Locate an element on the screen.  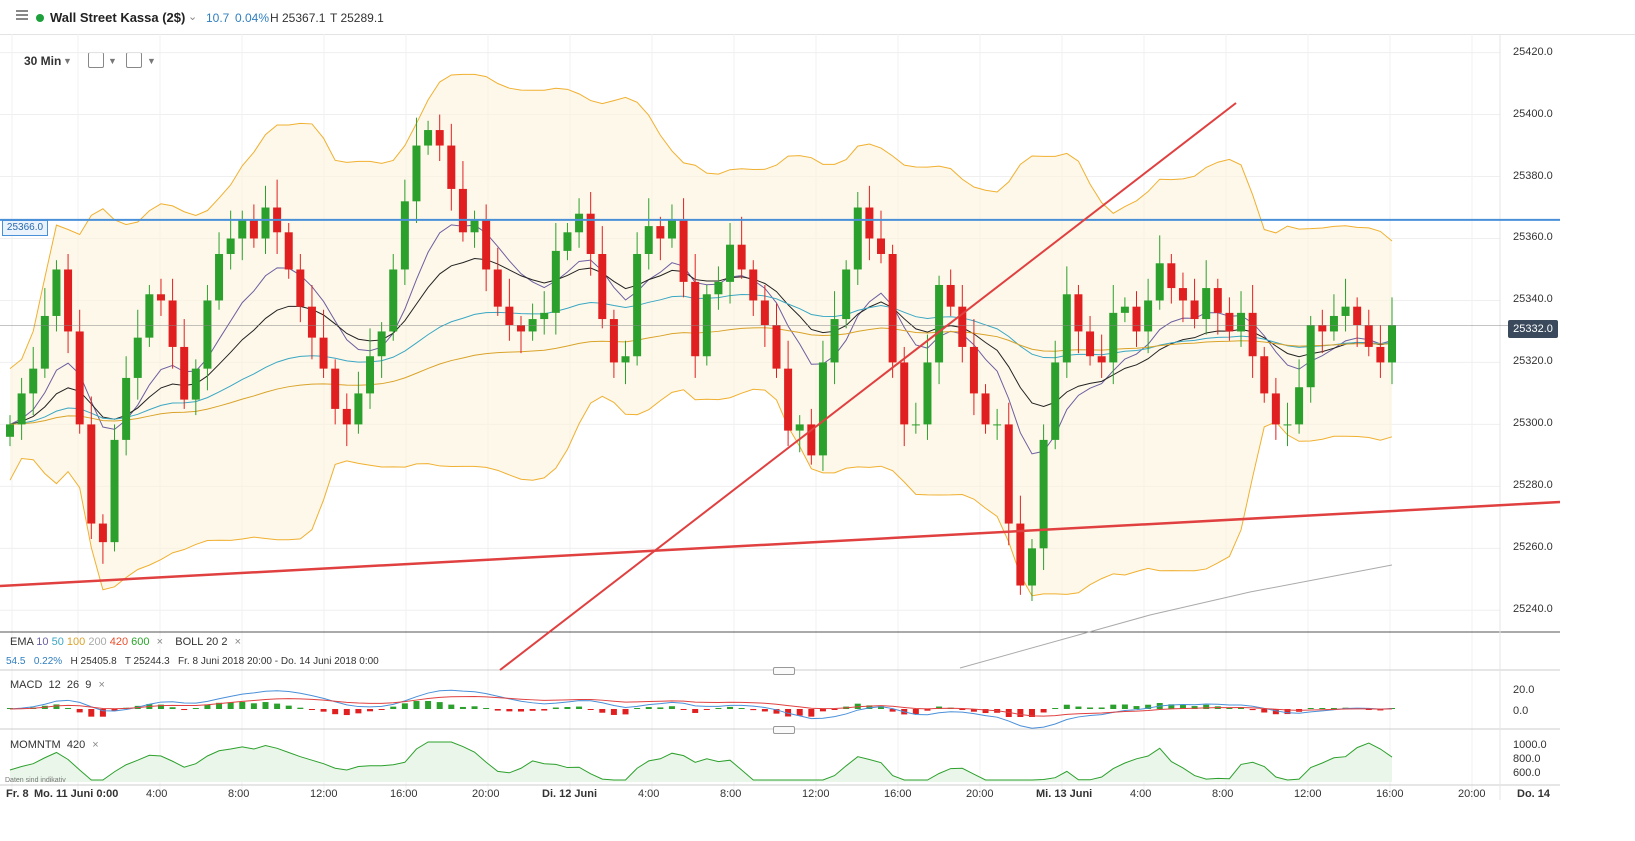
overlay-legend: EMA 10 50 100 200 420 600 × BOLL 20 2 × is located at coordinates (125, 642).